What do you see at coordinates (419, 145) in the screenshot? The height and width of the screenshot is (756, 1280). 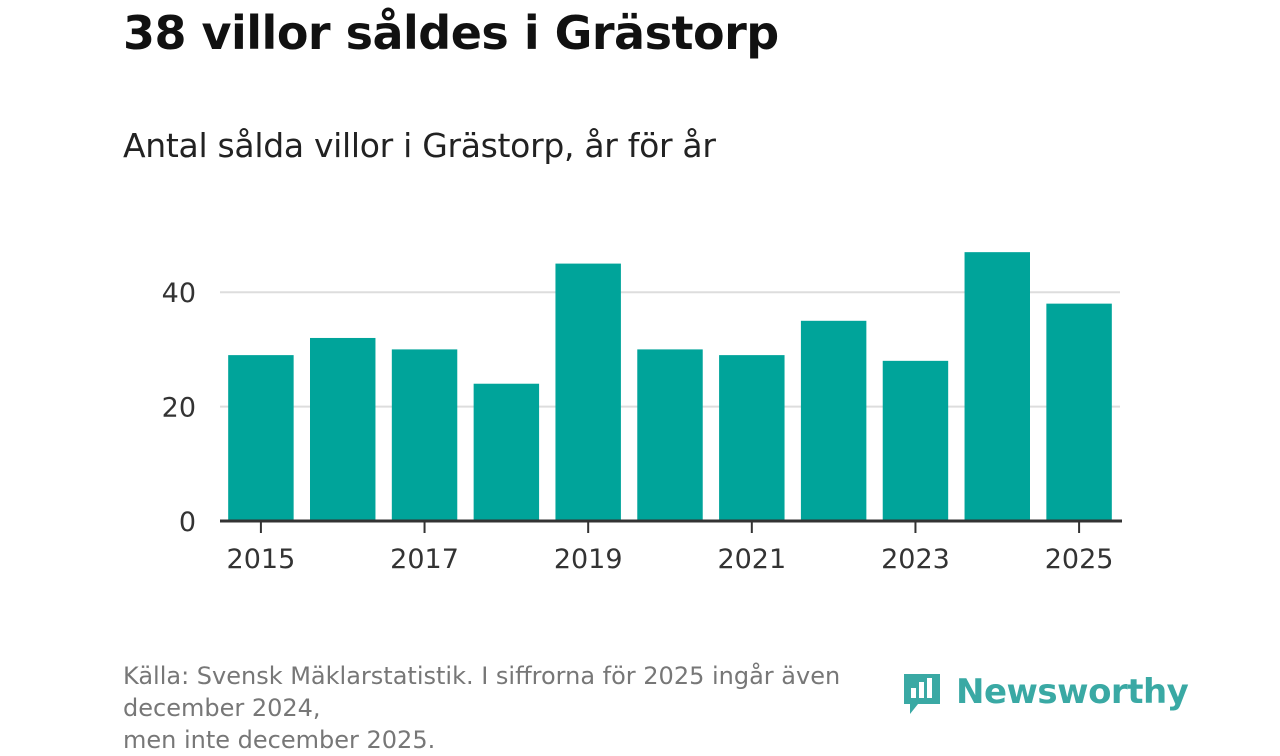 I see `chart-subtitle: Antal sålda villor i Grästorp, år för år` at bounding box center [419, 145].